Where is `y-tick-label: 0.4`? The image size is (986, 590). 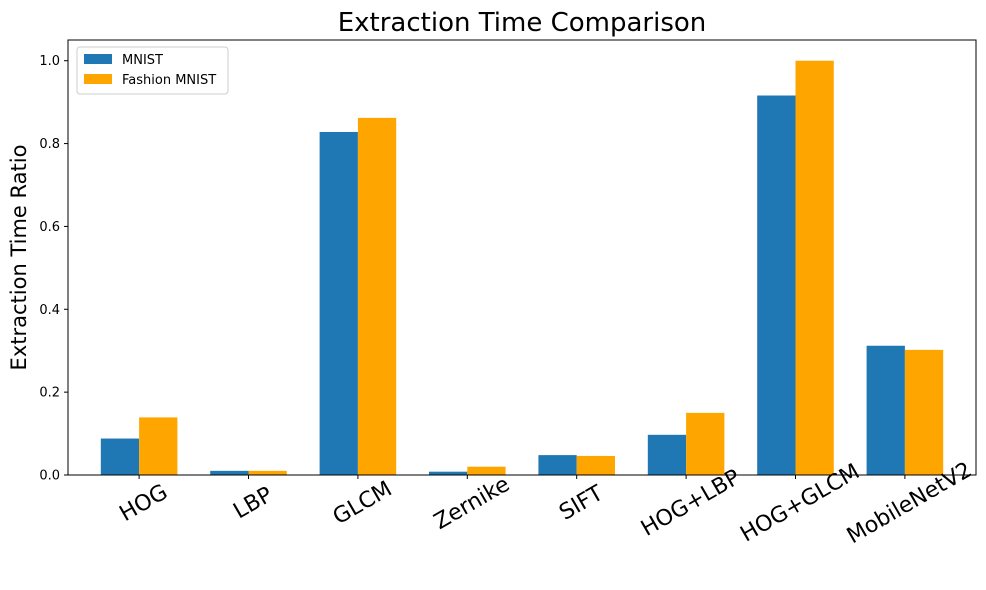
y-tick-label: 0.4 is located at coordinates (49, 310).